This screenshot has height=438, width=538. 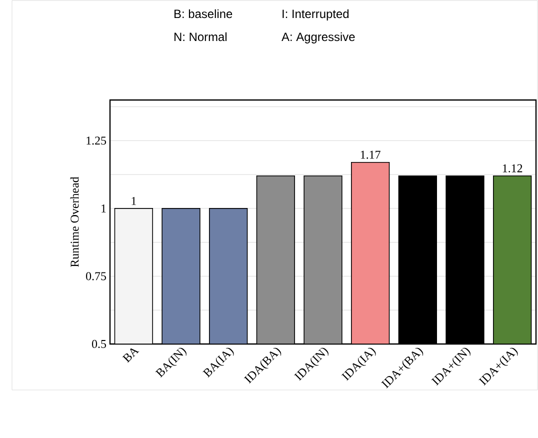 I want to click on data-label: 1.17, so click(x=370, y=154).